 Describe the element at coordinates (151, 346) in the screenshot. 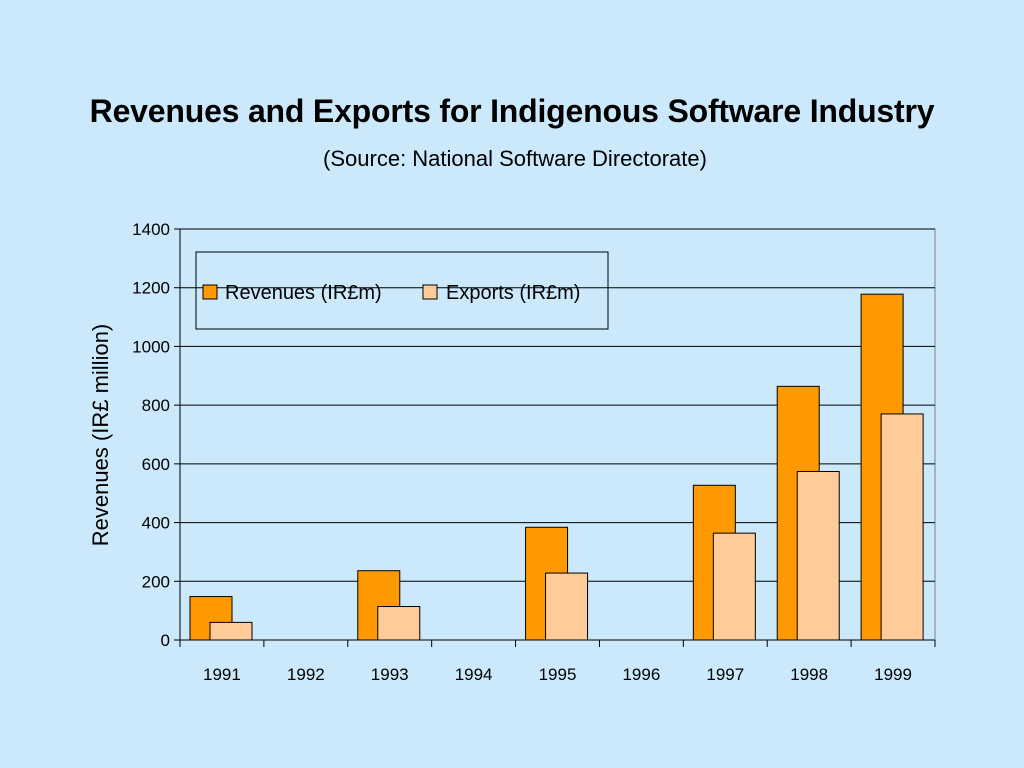

I see `y-tick-label: 1000` at that location.